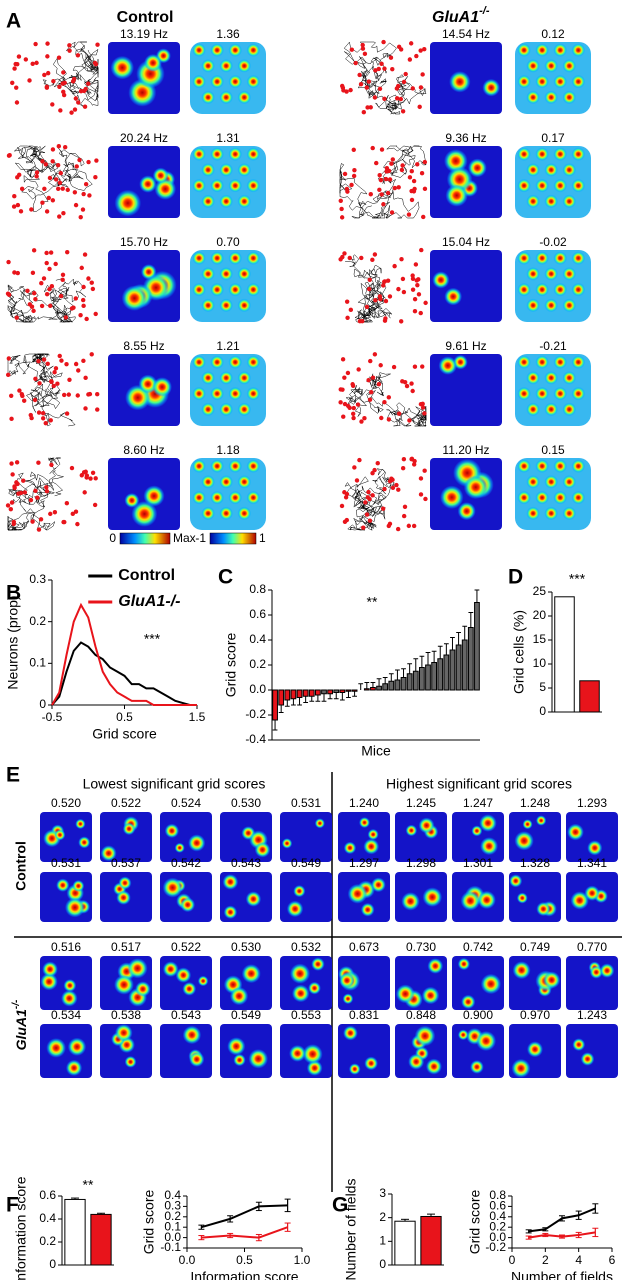  Describe the element at coordinates (244, 1232) in the screenshot. I see `series-line` at that location.